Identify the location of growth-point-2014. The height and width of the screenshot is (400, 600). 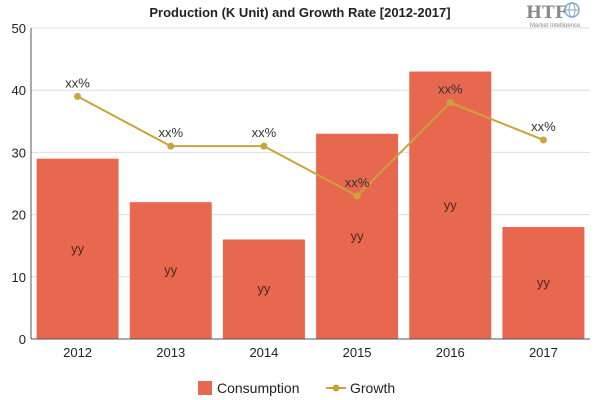
(264, 146).